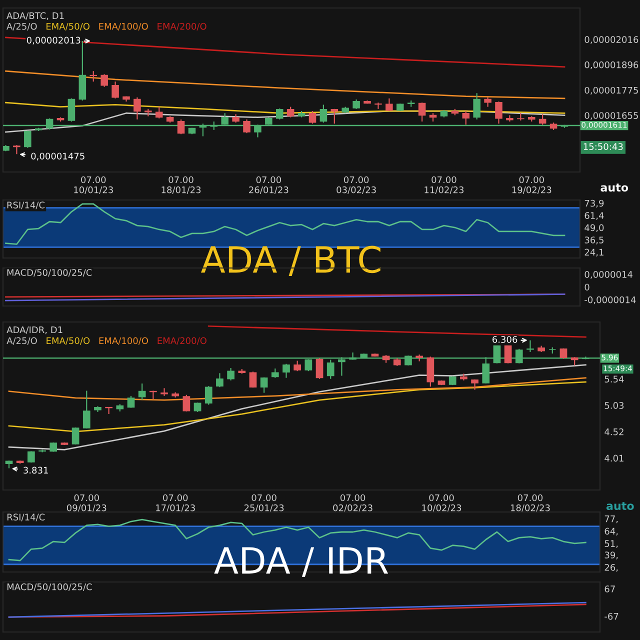 This screenshot has height=640, width=640. What do you see at coordinates (442, 503) in the screenshot?
I see `x-tick-label: 07.00 10/02/23` at bounding box center [442, 503].